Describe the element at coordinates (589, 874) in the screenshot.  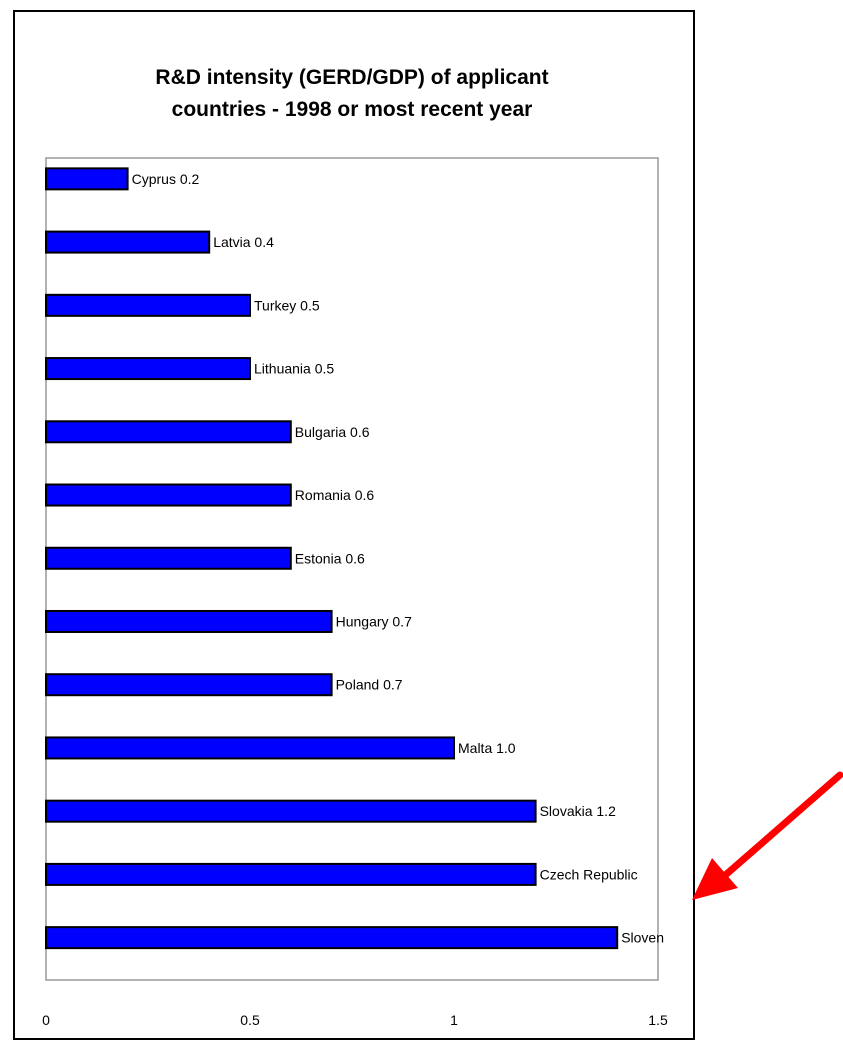
I see `bar-label-11: Czech Republic` at that location.